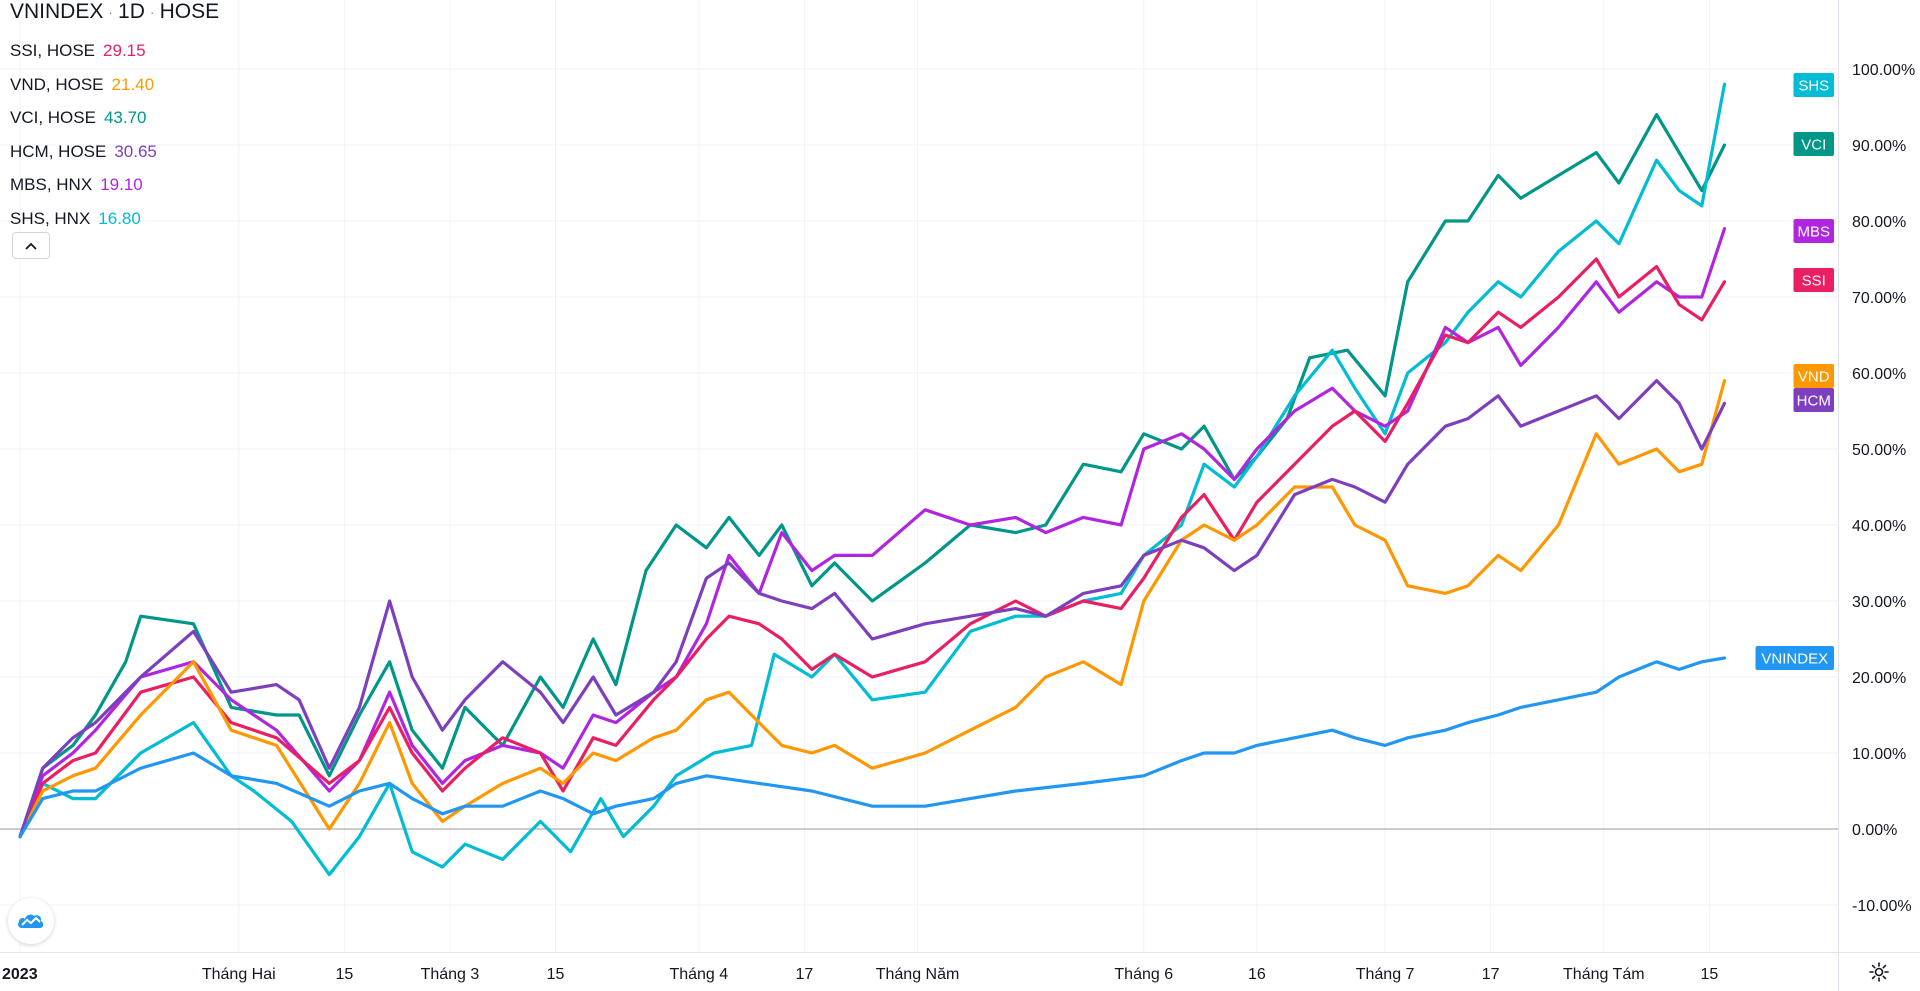  Describe the element at coordinates (133, 84) in the screenshot. I see `legend-series-value: 21.40` at that location.